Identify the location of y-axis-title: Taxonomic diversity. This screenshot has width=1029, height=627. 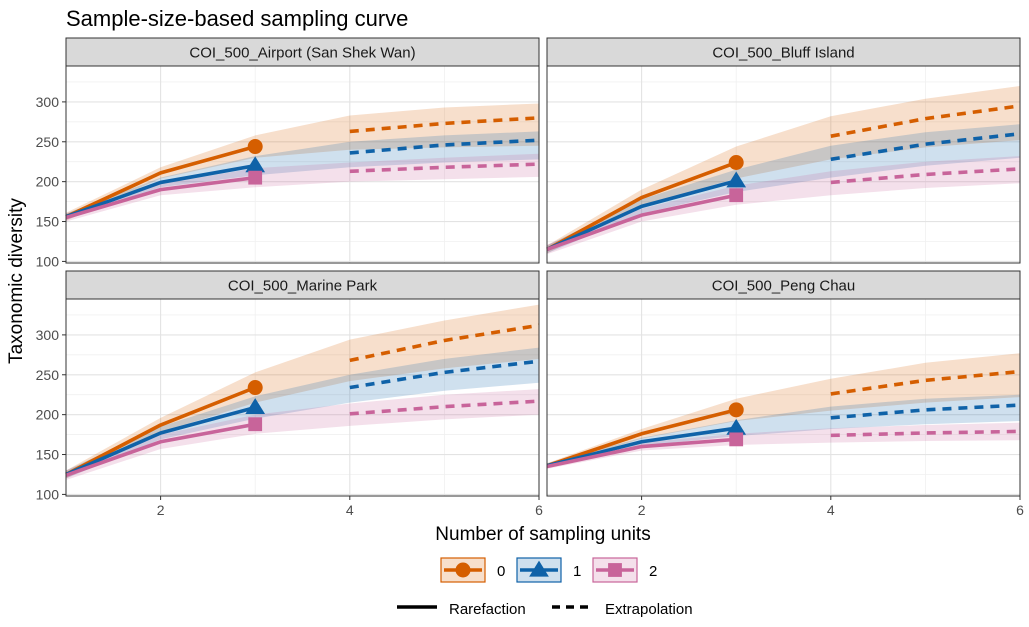
(16, 281).